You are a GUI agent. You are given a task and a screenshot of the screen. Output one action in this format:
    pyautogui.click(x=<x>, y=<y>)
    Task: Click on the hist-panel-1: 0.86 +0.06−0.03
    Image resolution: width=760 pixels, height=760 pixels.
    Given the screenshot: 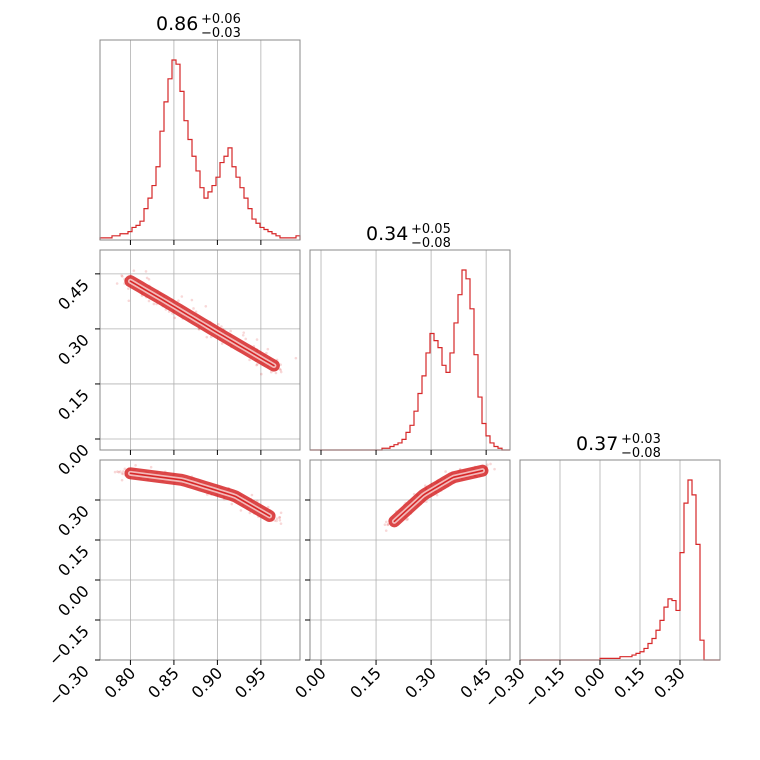 What is the action you would take?
    pyautogui.click(x=200, y=128)
    